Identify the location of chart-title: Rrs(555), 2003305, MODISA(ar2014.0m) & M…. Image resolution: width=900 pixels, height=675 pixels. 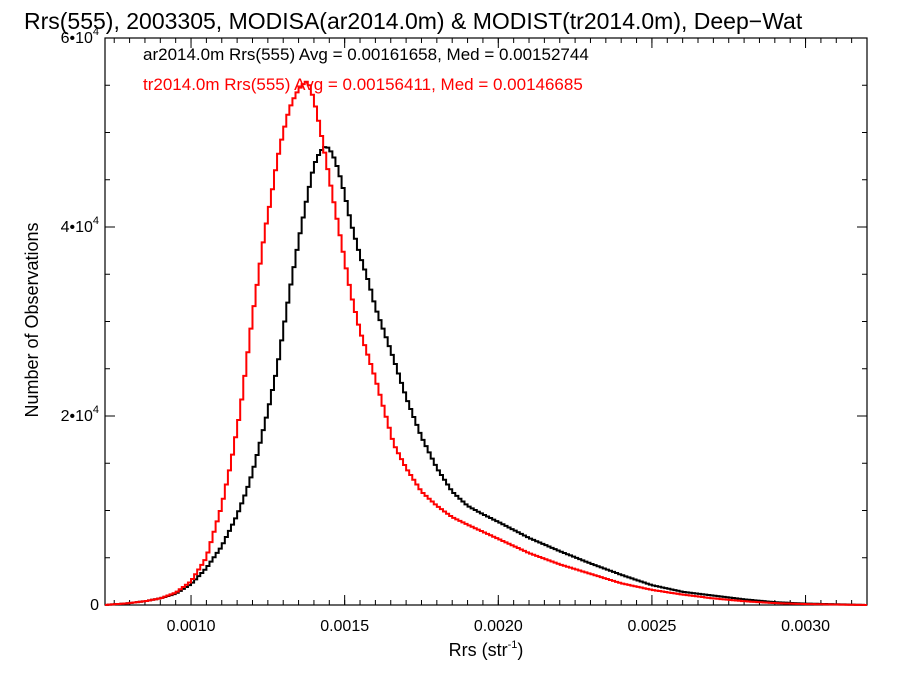
(413, 21).